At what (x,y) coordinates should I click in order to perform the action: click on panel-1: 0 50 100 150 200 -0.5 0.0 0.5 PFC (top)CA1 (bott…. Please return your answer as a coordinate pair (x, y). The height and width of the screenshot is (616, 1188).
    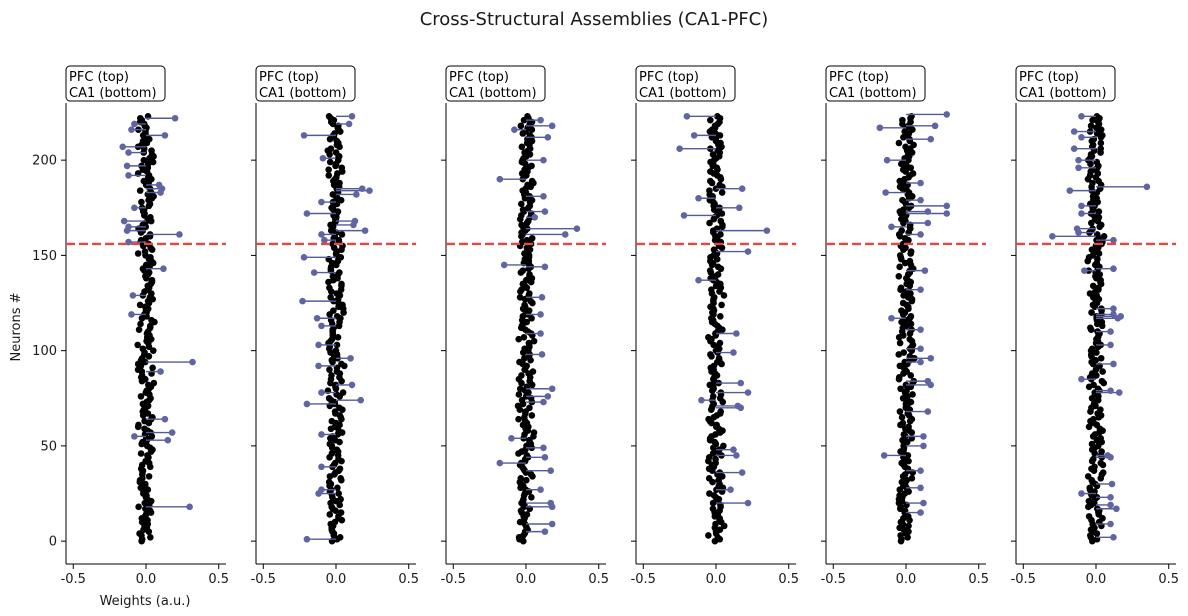
    Looking at the image, I should click on (130, 326).